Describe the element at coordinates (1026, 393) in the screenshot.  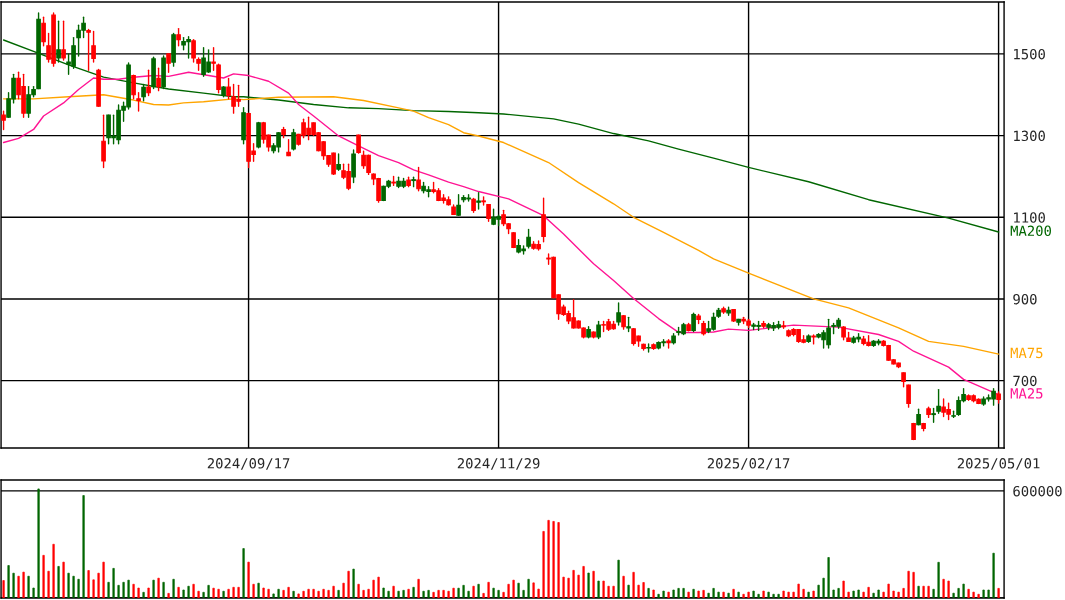
I see `series-label: MA25` at that location.